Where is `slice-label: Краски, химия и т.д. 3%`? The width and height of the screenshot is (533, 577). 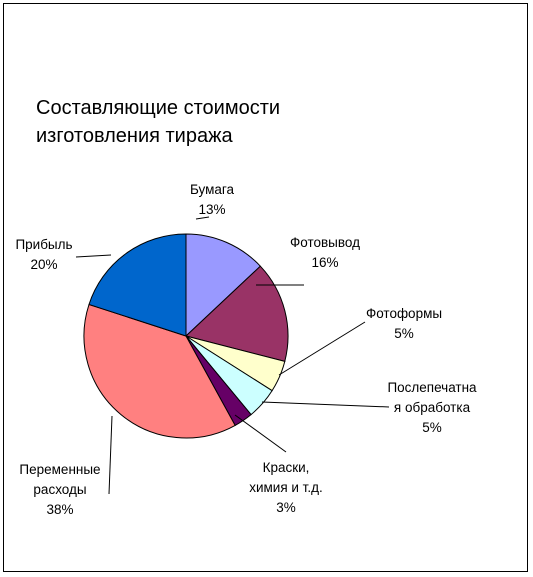
slice-label: Краски, химия и т.д. 3% is located at coordinates (286, 487).